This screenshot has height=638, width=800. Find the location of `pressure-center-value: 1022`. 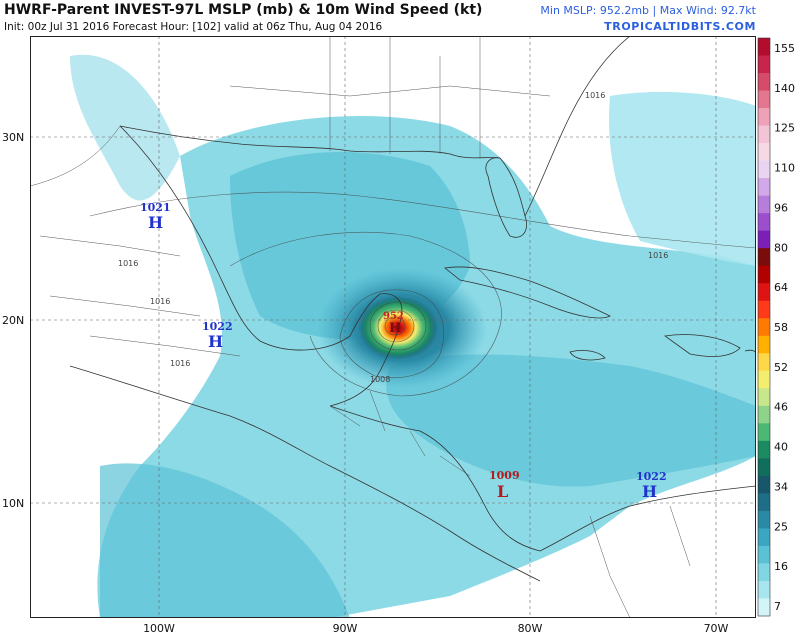

pressure-center-value: 1022 is located at coordinates (651, 476).